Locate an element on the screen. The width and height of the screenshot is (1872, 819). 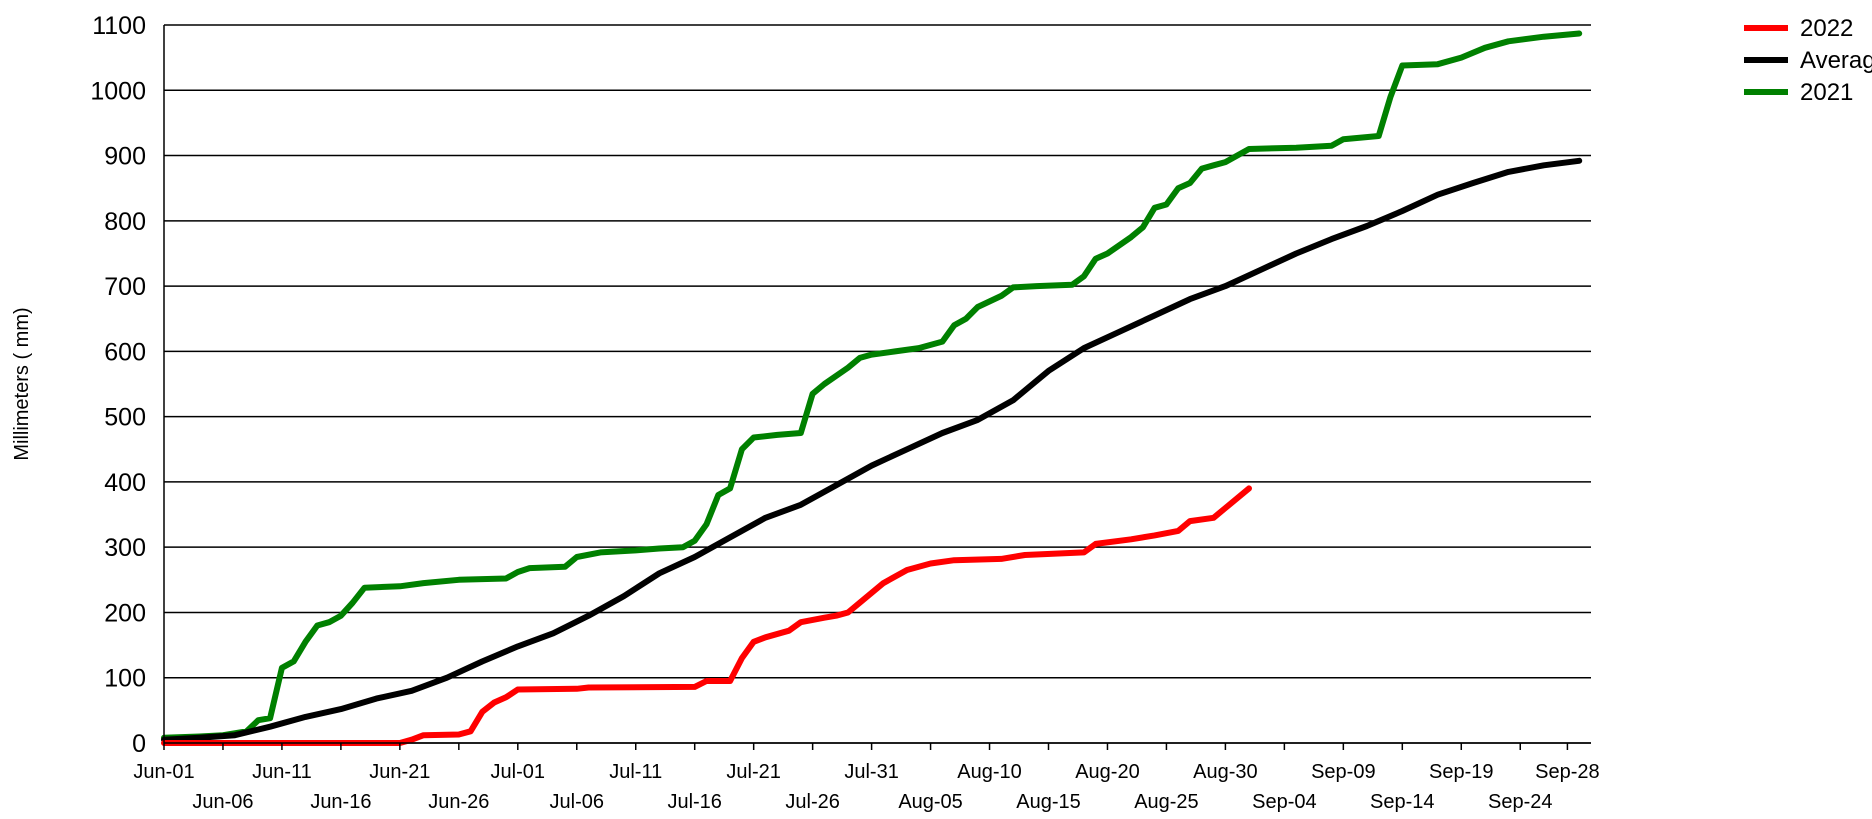
x-tick-label: Aug-15 is located at coordinates (1048, 802).